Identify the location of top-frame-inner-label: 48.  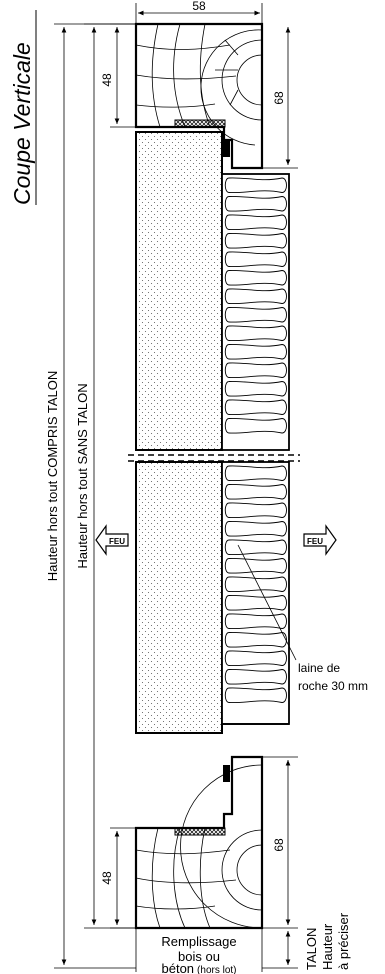
(107, 80).